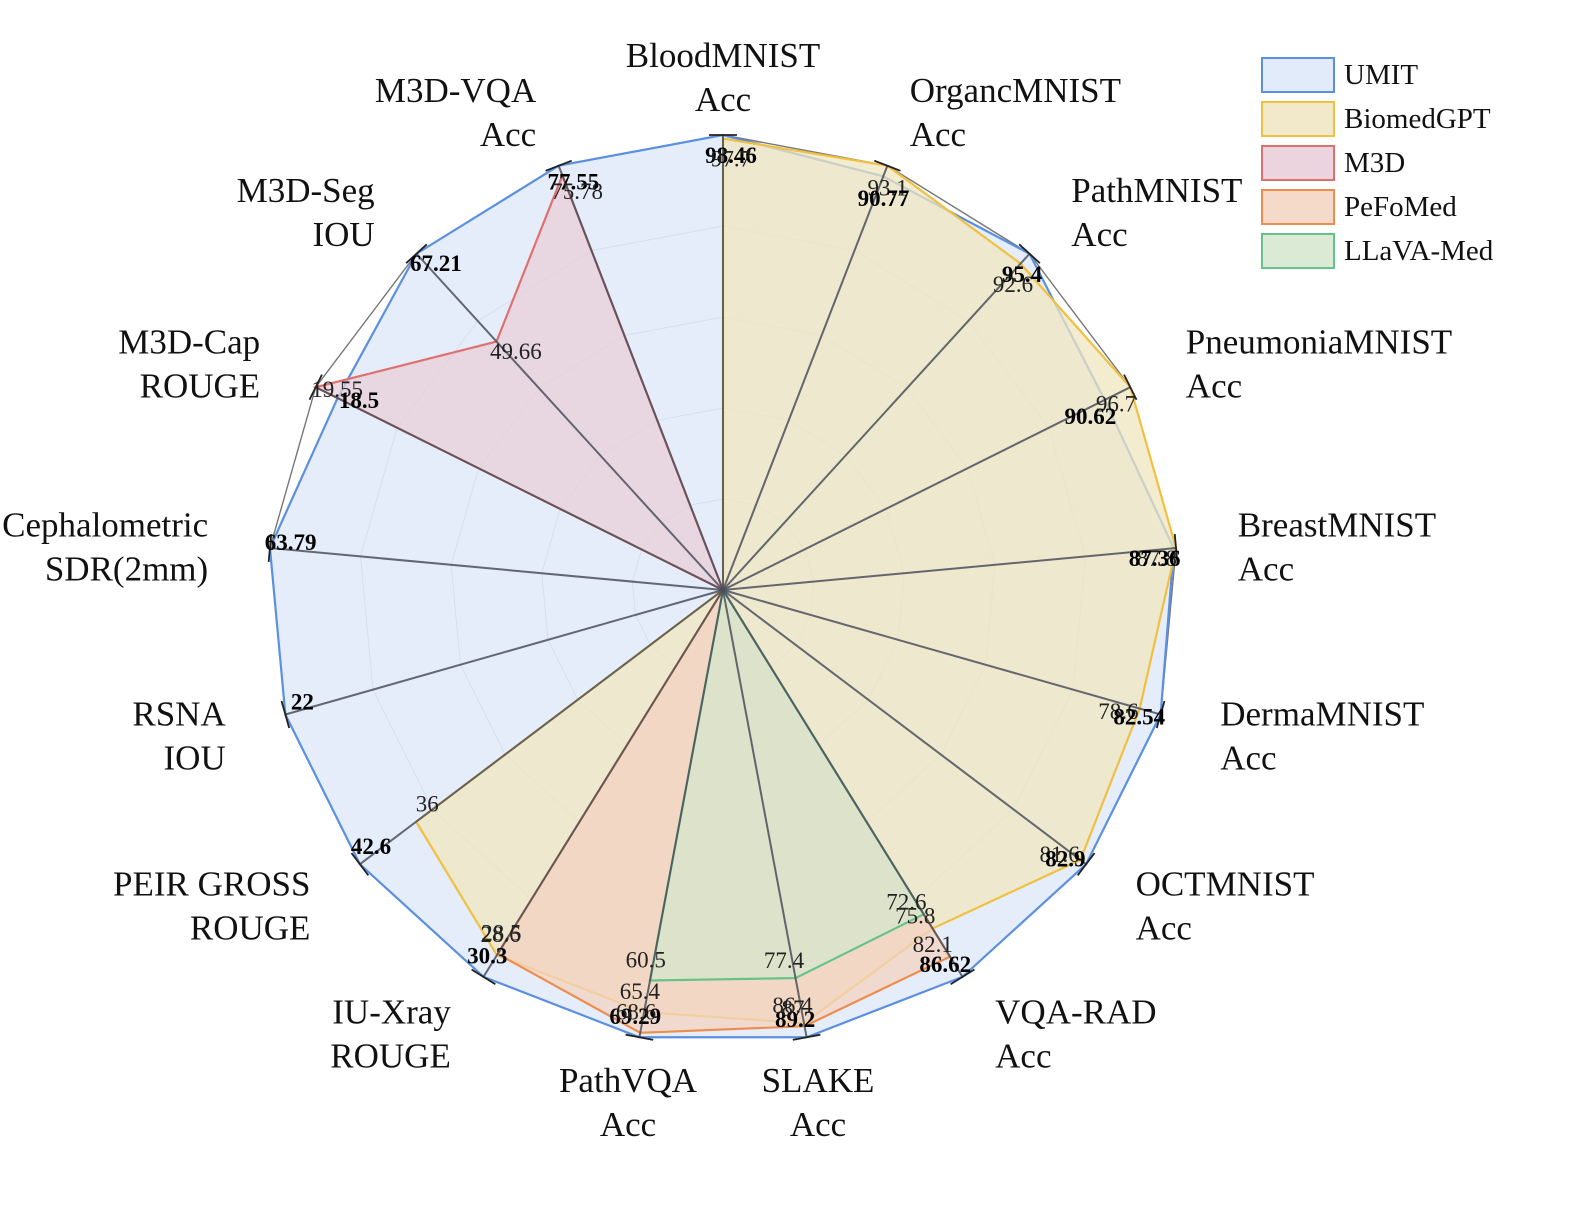 This screenshot has width=1577, height=1208. What do you see at coordinates (1214, 386) in the screenshot?
I see `axis-metric-pneumoniamnist: Acc` at bounding box center [1214, 386].